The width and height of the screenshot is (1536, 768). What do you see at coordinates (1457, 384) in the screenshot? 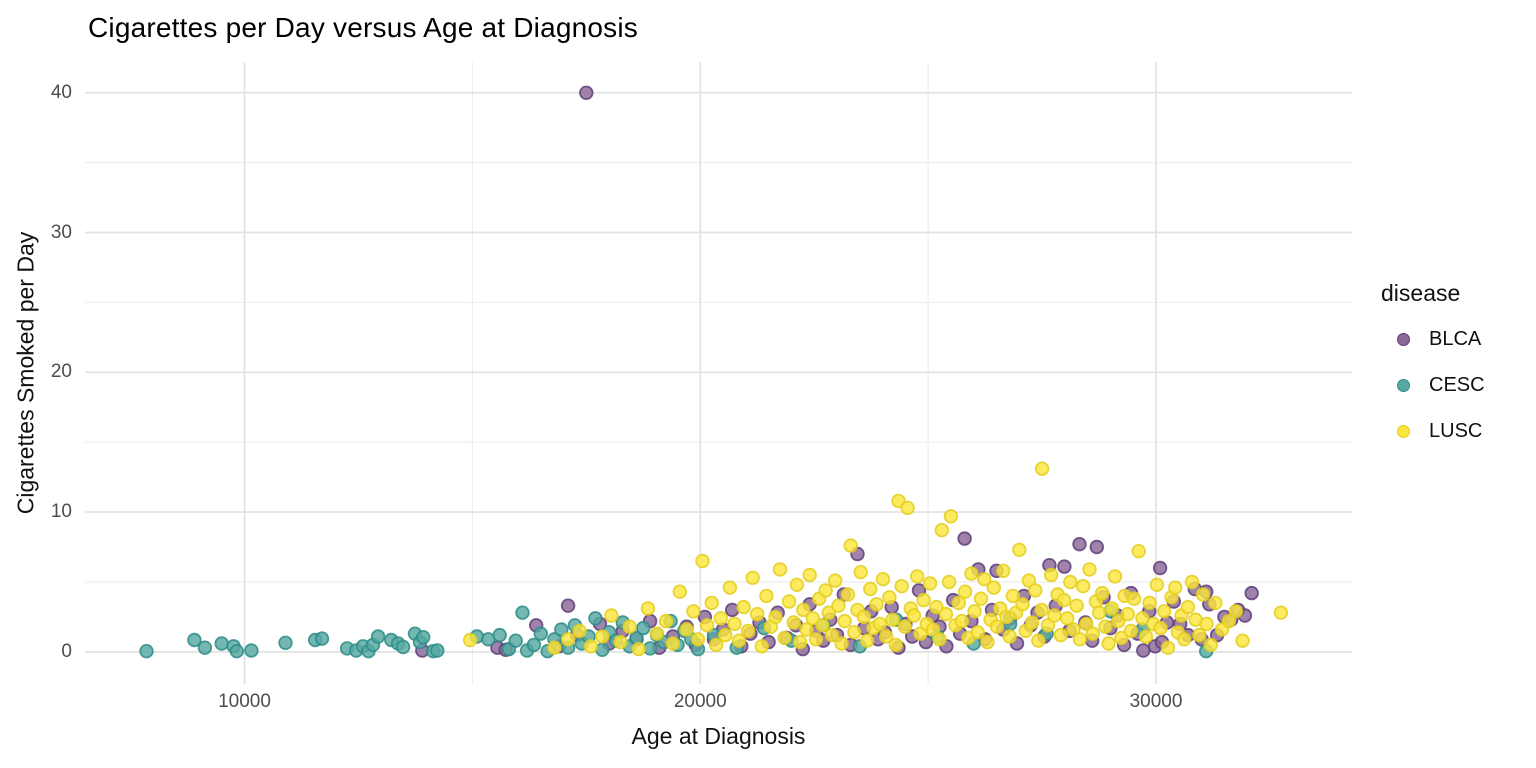
I see `legend-label: CESC` at bounding box center [1457, 384].